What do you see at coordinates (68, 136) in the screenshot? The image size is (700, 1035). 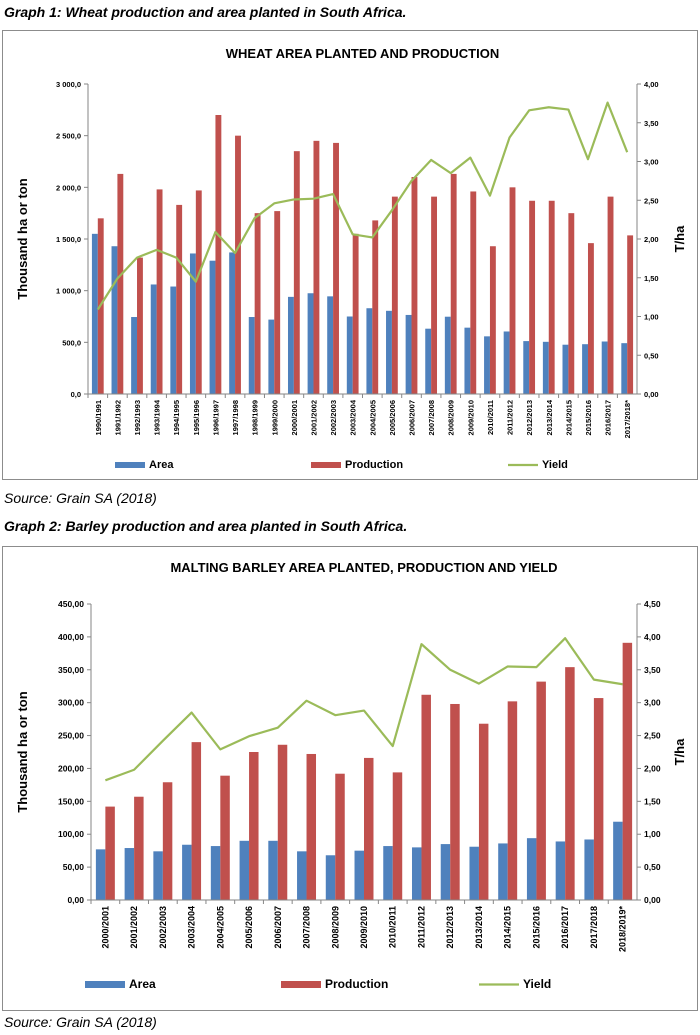 I see `y-tick-label: 2 500,0` at bounding box center [68, 136].